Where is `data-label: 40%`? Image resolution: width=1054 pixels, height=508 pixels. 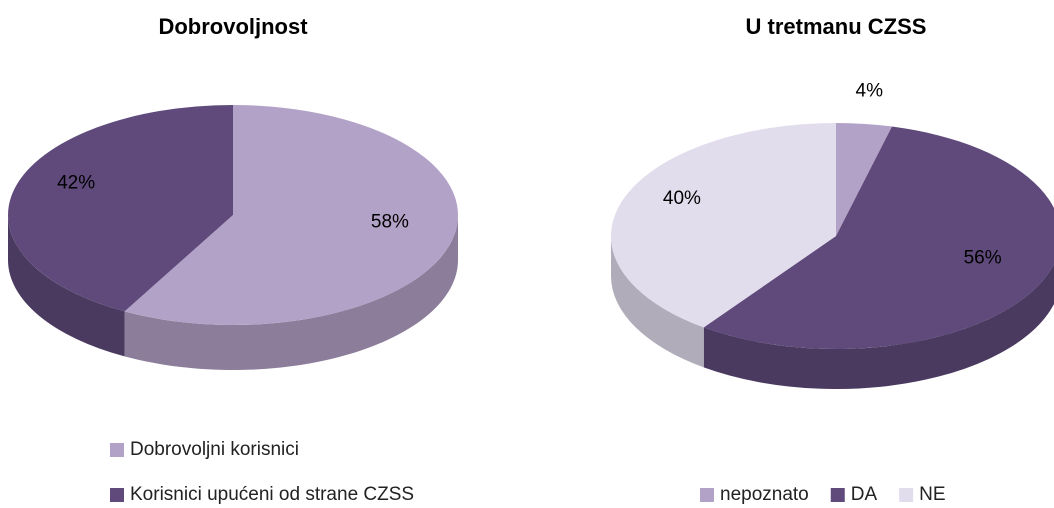
data-label: 40% is located at coordinates (682, 198).